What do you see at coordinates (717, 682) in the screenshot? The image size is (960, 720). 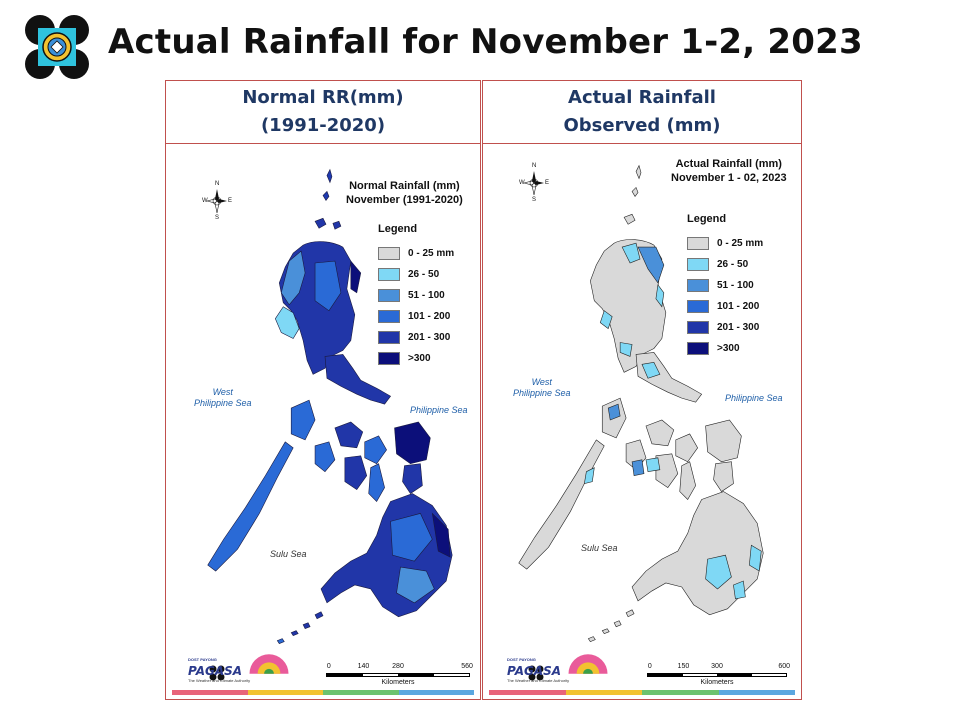 I see `scale-unit: Kilometers` at bounding box center [717, 682].